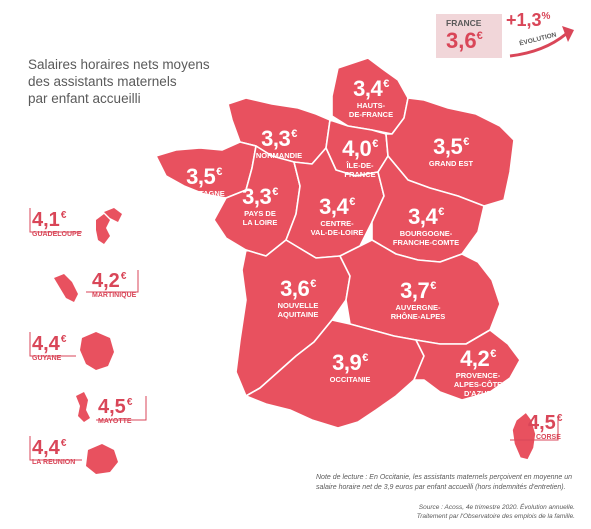 This screenshot has height=529, width=591. I want to click on region-occitanie, so click(335, 374).